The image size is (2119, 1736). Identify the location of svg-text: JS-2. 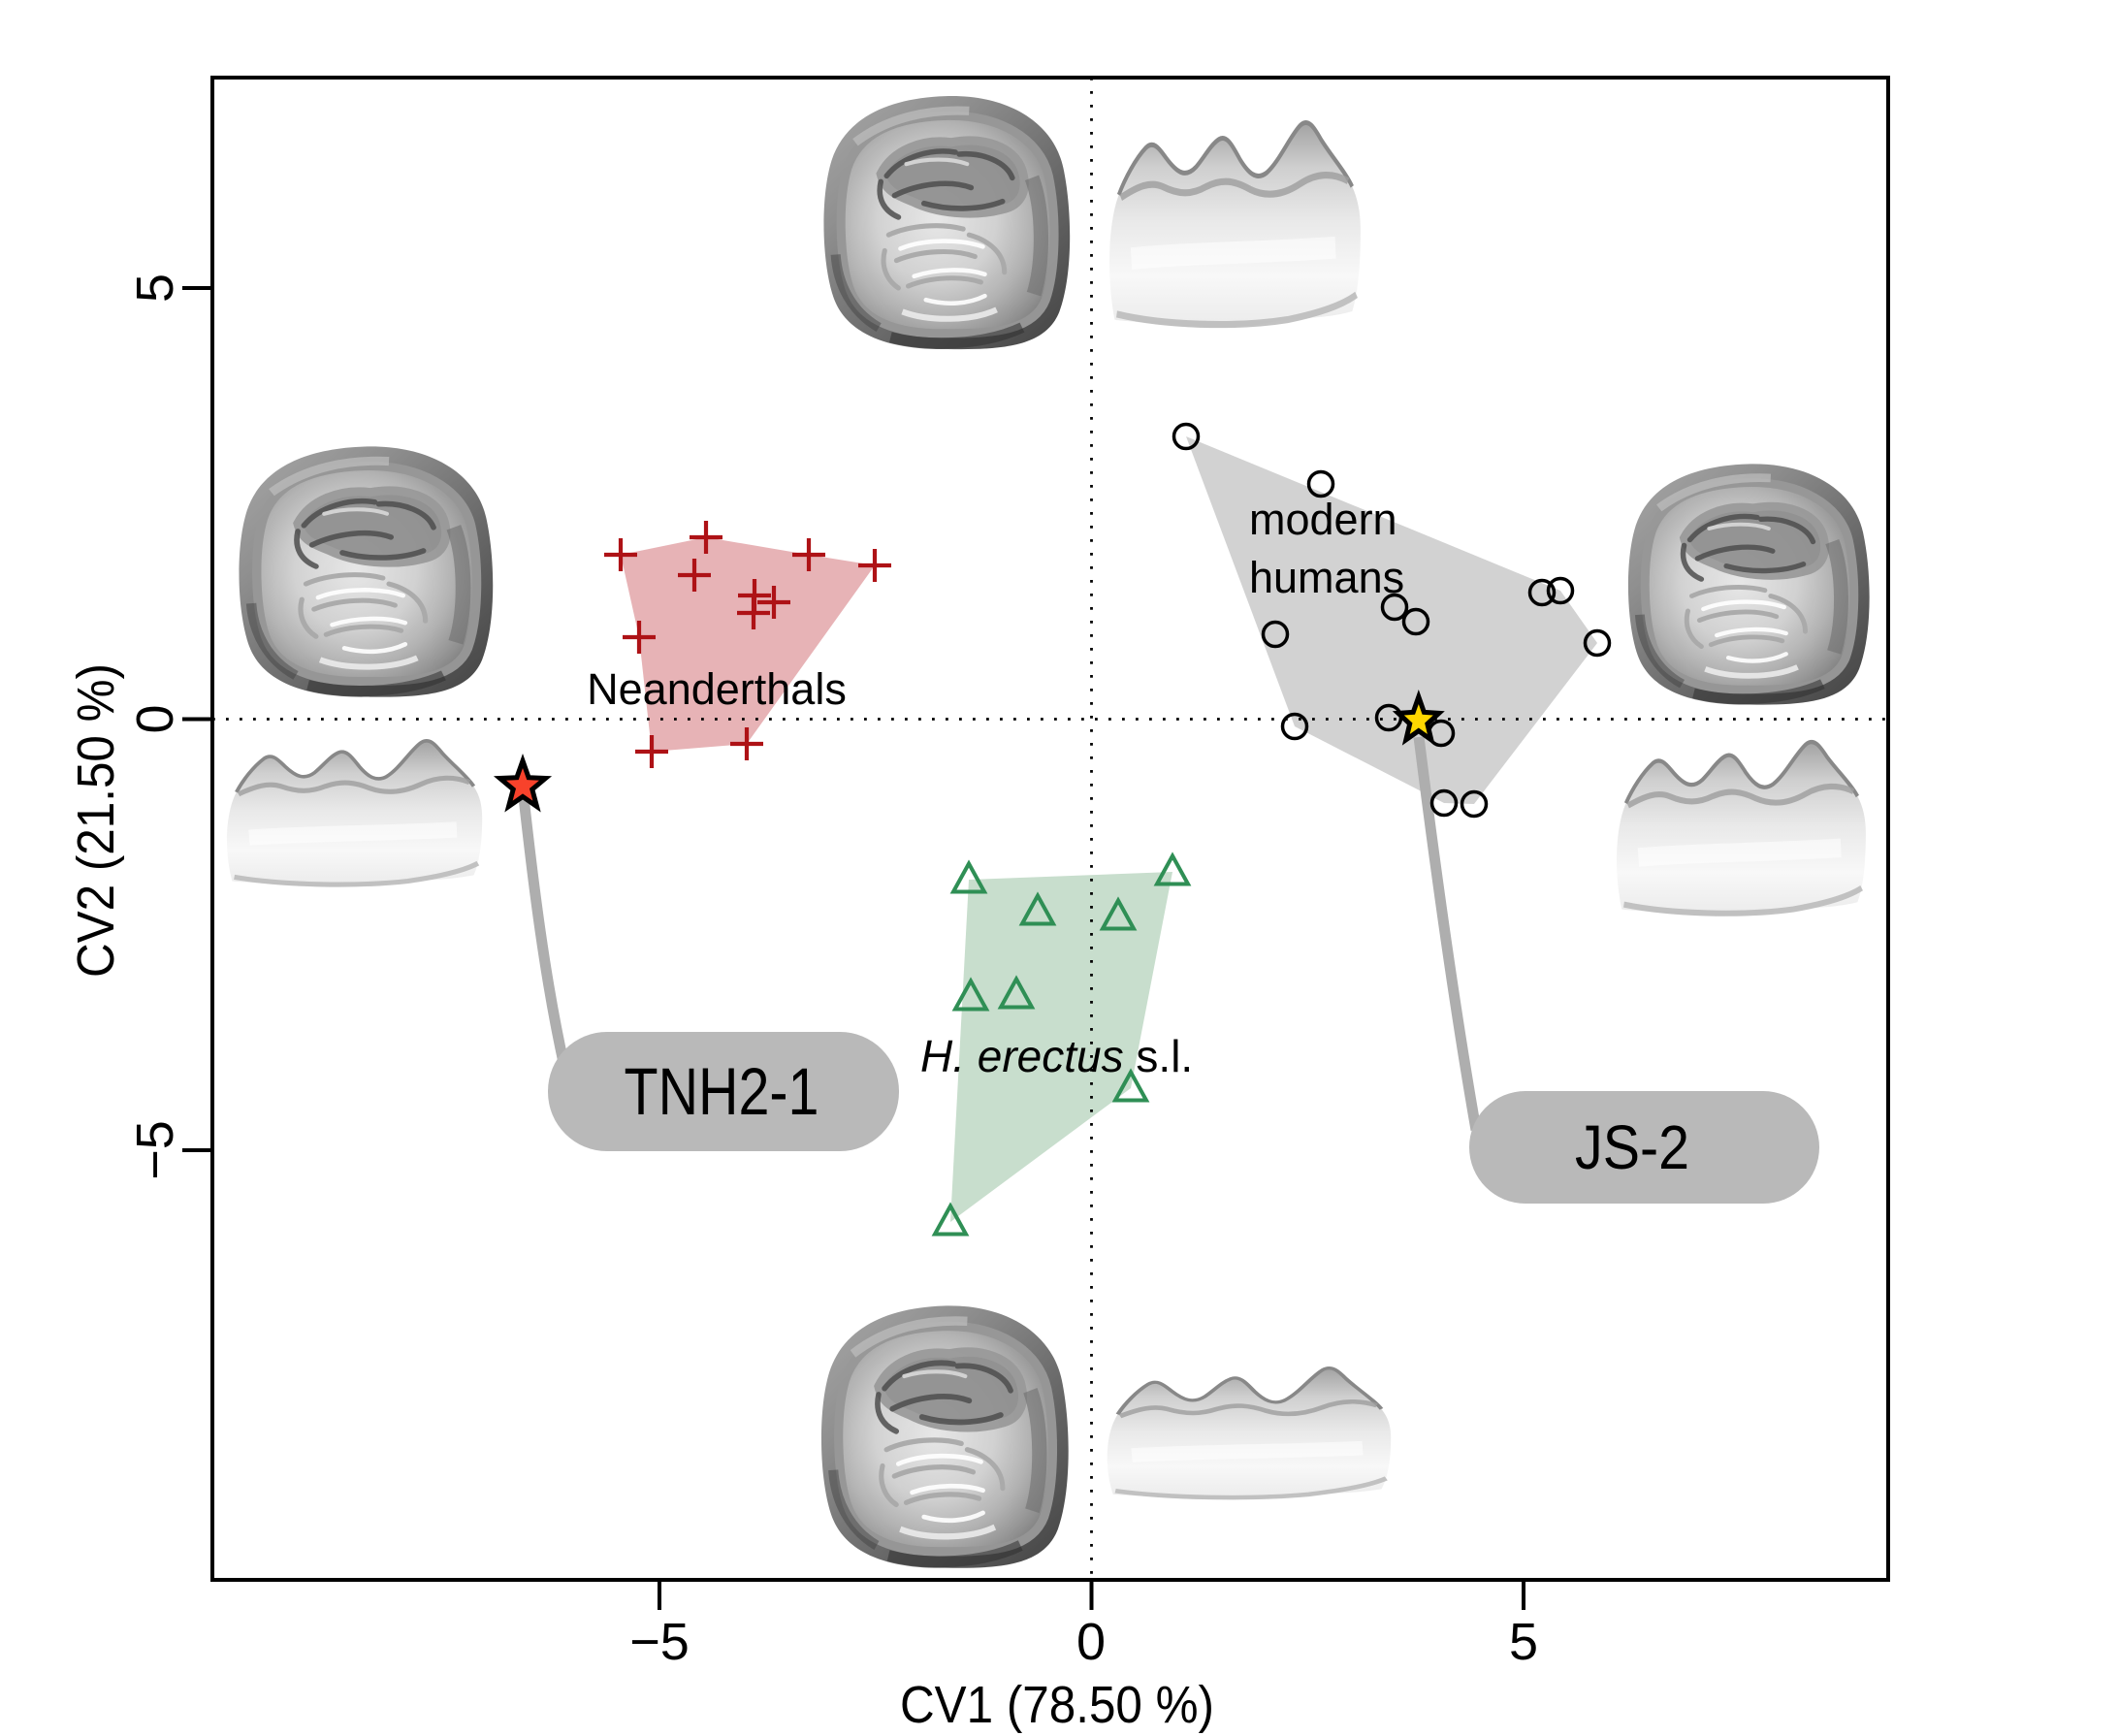
(1632, 1147).